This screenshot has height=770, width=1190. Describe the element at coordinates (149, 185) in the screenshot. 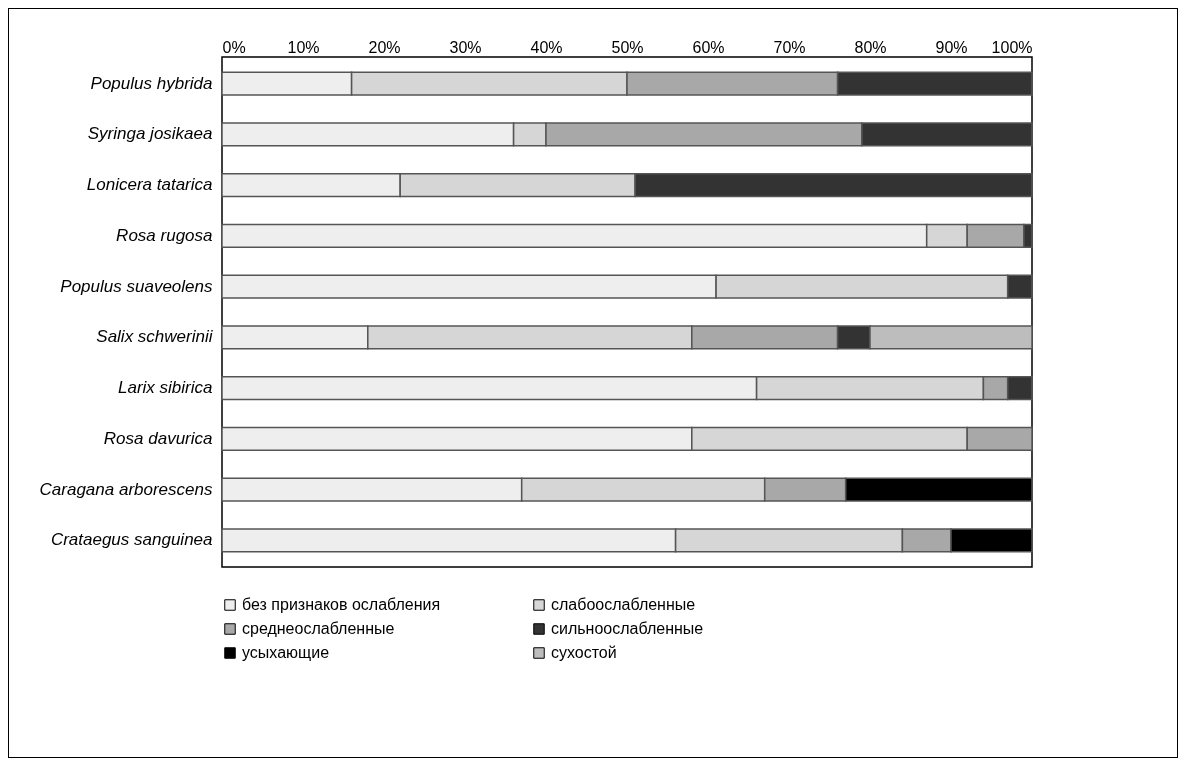

I see `y-tick-label: Lonicera tatarica` at that location.